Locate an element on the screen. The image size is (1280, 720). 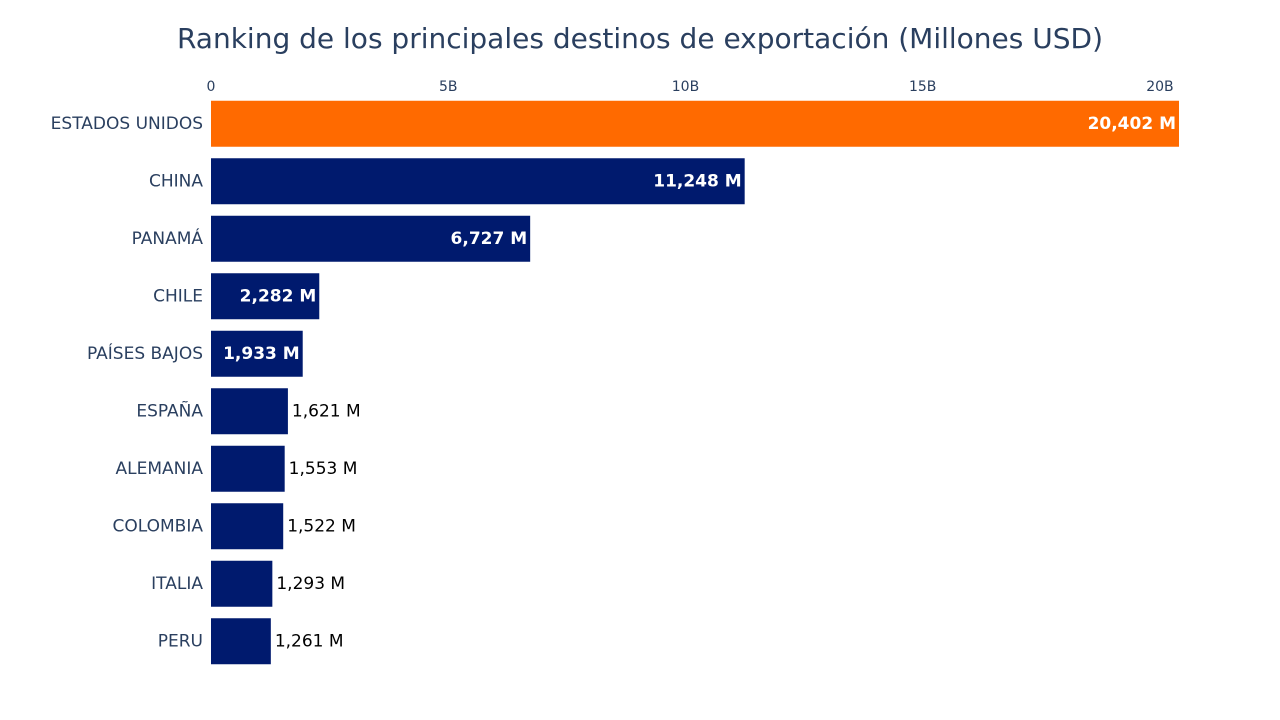
x-tick-label: 15B is located at coordinates (922, 87).